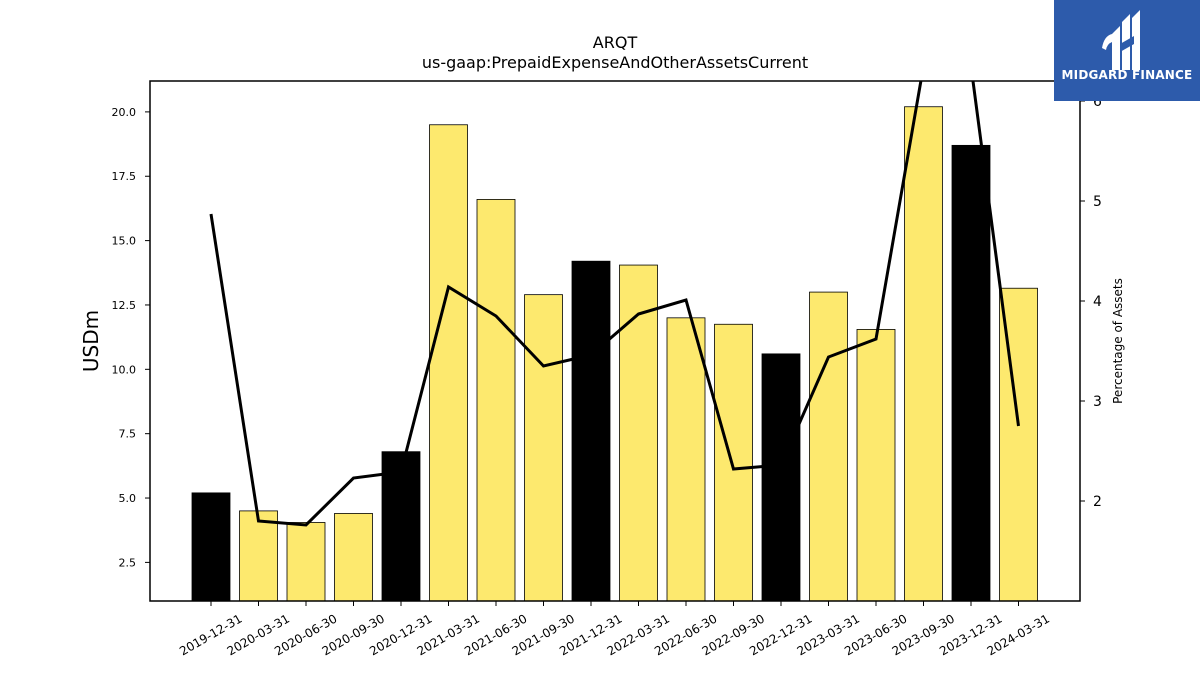 This screenshot has width=1200, height=675. I want to click on y-tick-label: 17.5, so click(124, 176).